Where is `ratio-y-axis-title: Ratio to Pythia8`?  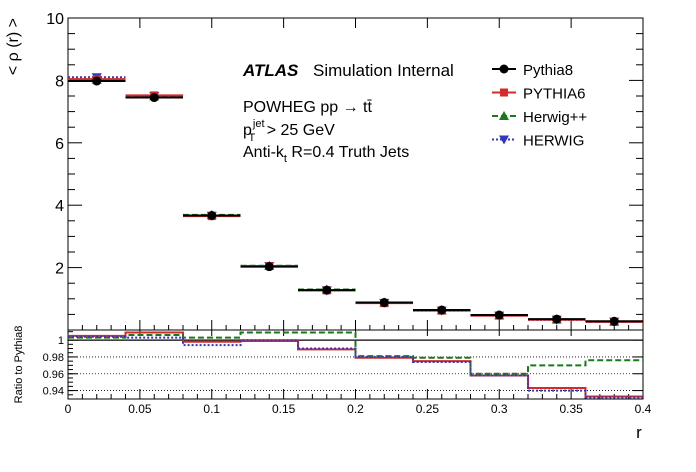
ratio-y-axis-title: Ratio to Pythia8 is located at coordinates (19, 365).